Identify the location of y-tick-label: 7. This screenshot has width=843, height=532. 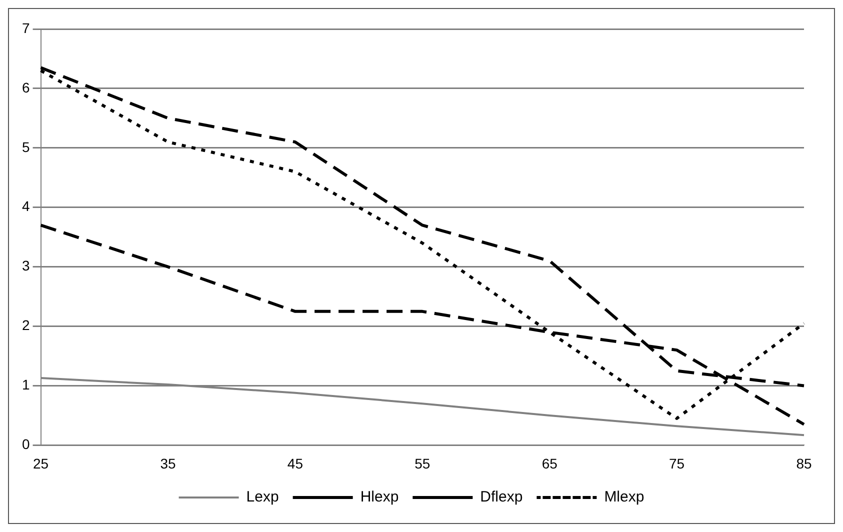
(26, 28).